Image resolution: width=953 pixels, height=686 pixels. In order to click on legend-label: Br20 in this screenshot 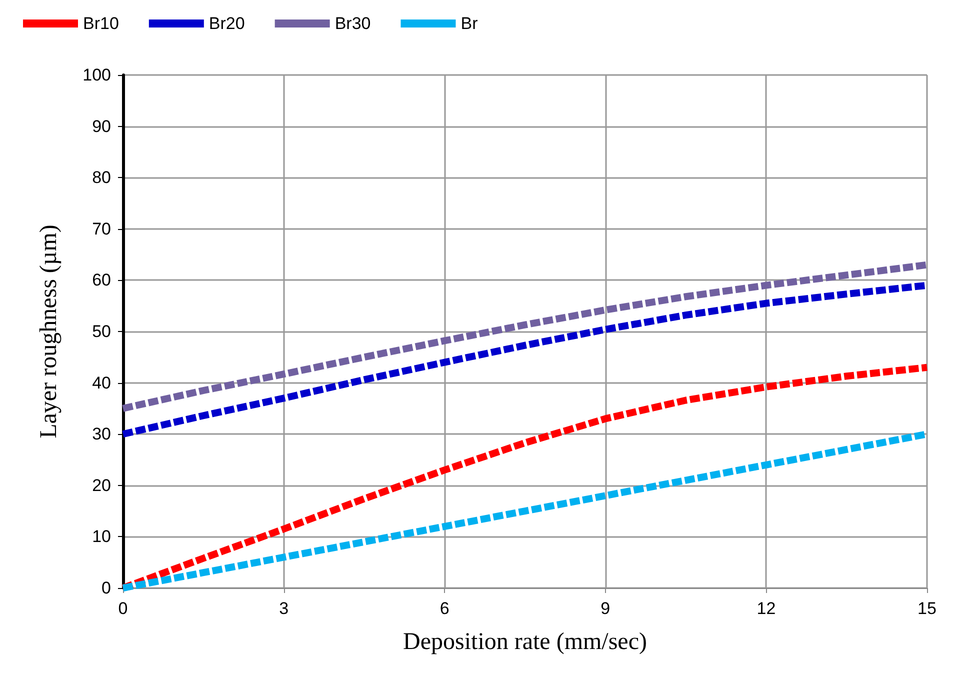, I will do `click(226, 23)`.